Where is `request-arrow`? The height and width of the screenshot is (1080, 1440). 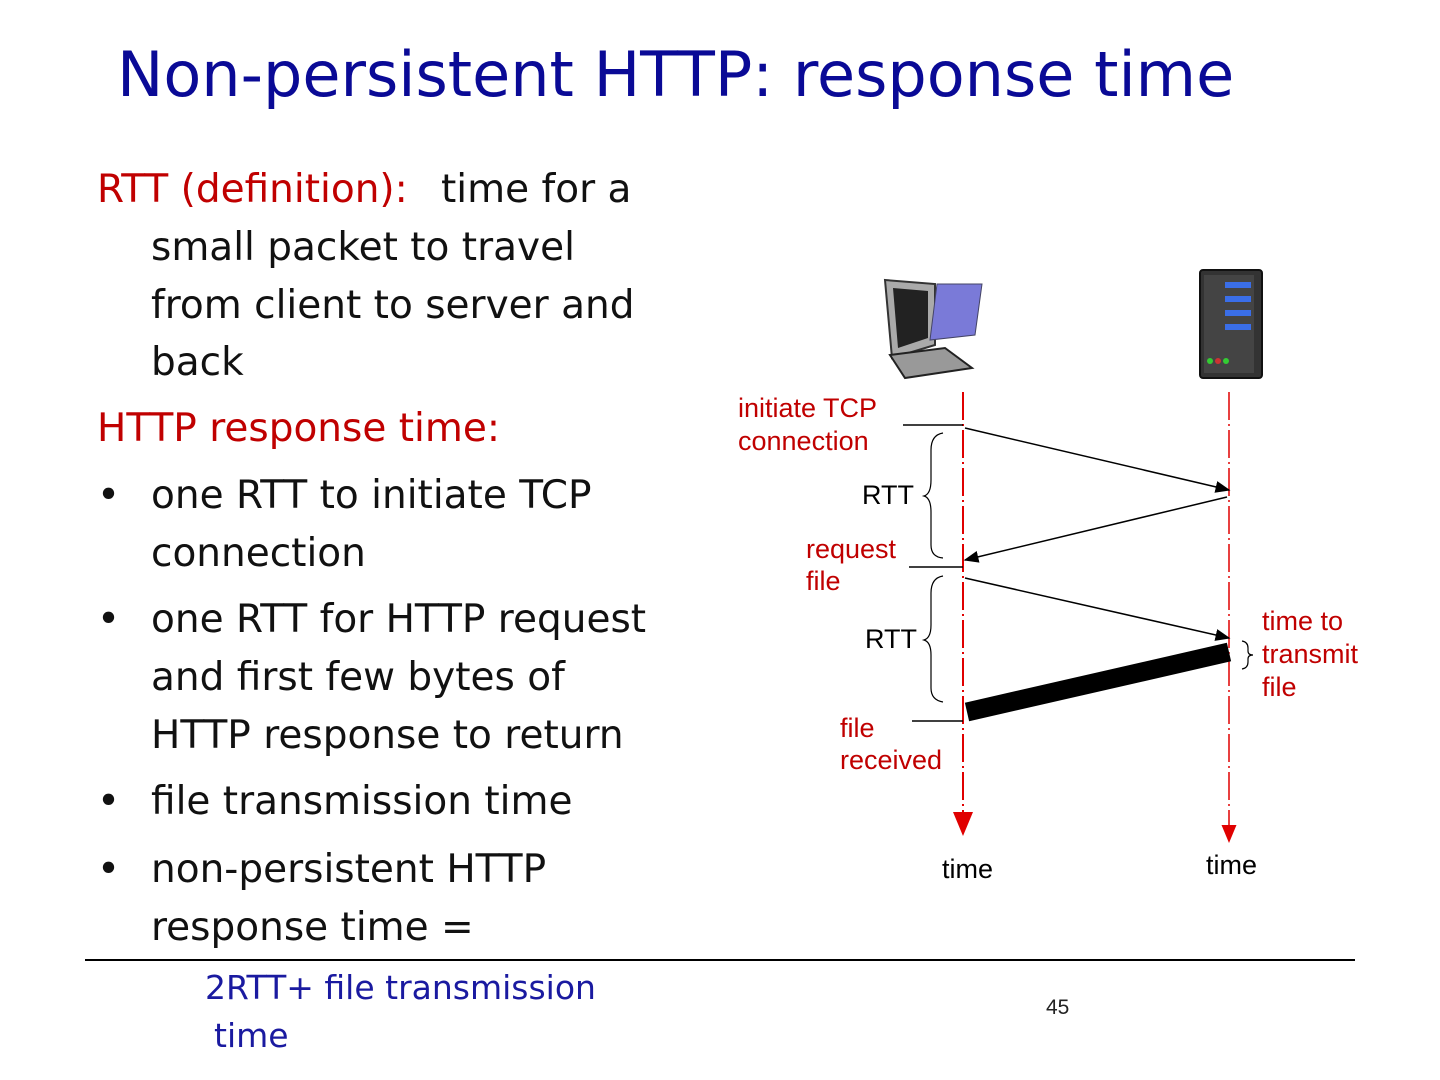 request-arrow is located at coordinates (1097, 609).